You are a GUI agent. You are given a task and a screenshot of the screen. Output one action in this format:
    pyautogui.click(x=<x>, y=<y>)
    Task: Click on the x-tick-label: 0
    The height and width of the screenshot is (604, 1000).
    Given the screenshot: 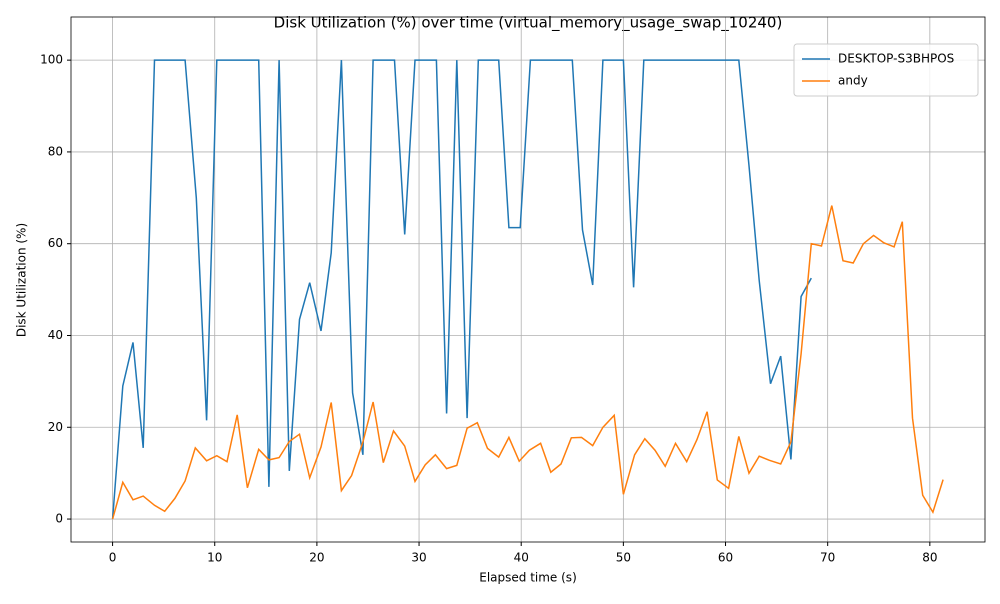 What is the action you would take?
    pyautogui.click(x=113, y=558)
    